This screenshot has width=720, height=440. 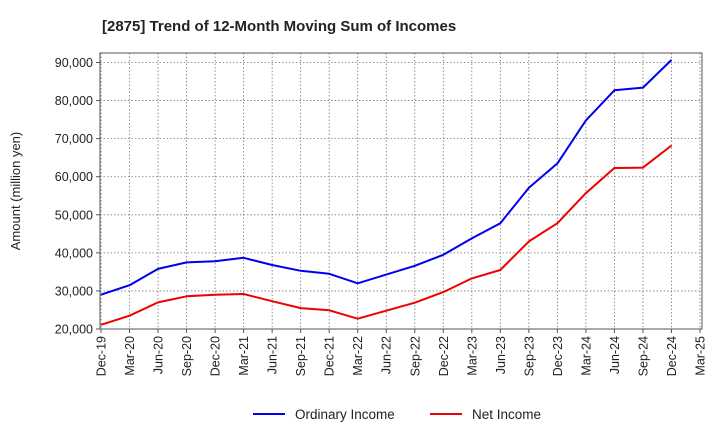 What do you see at coordinates (330, 356) in the screenshot?
I see `x-tick-label: Dec-21` at bounding box center [330, 356].